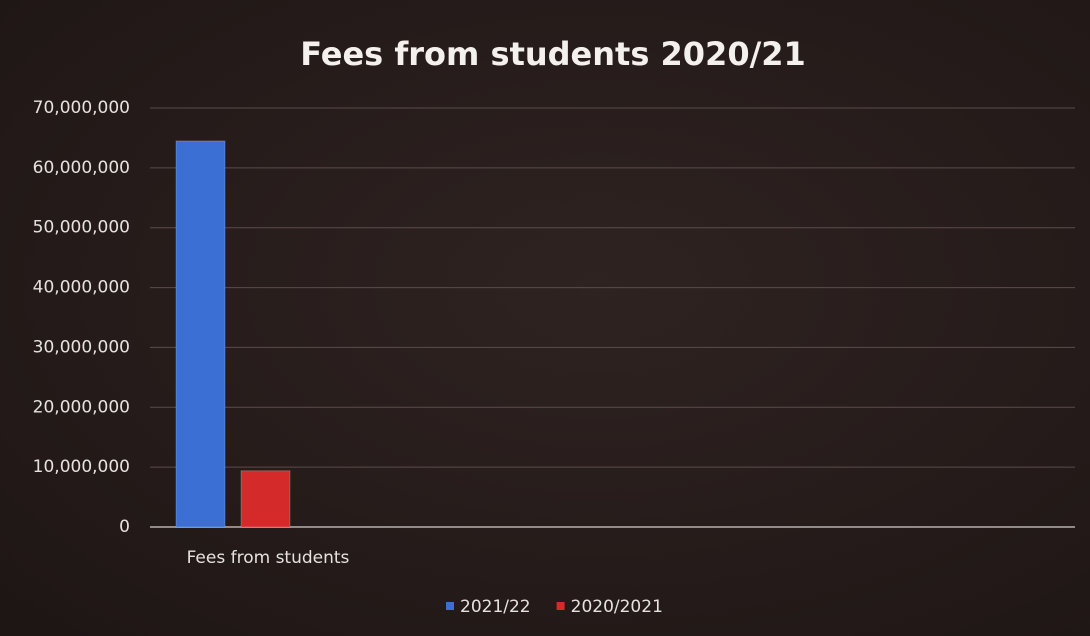  What do you see at coordinates (617, 607) in the screenshot?
I see `legend-label: 2020/2021` at bounding box center [617, 607].